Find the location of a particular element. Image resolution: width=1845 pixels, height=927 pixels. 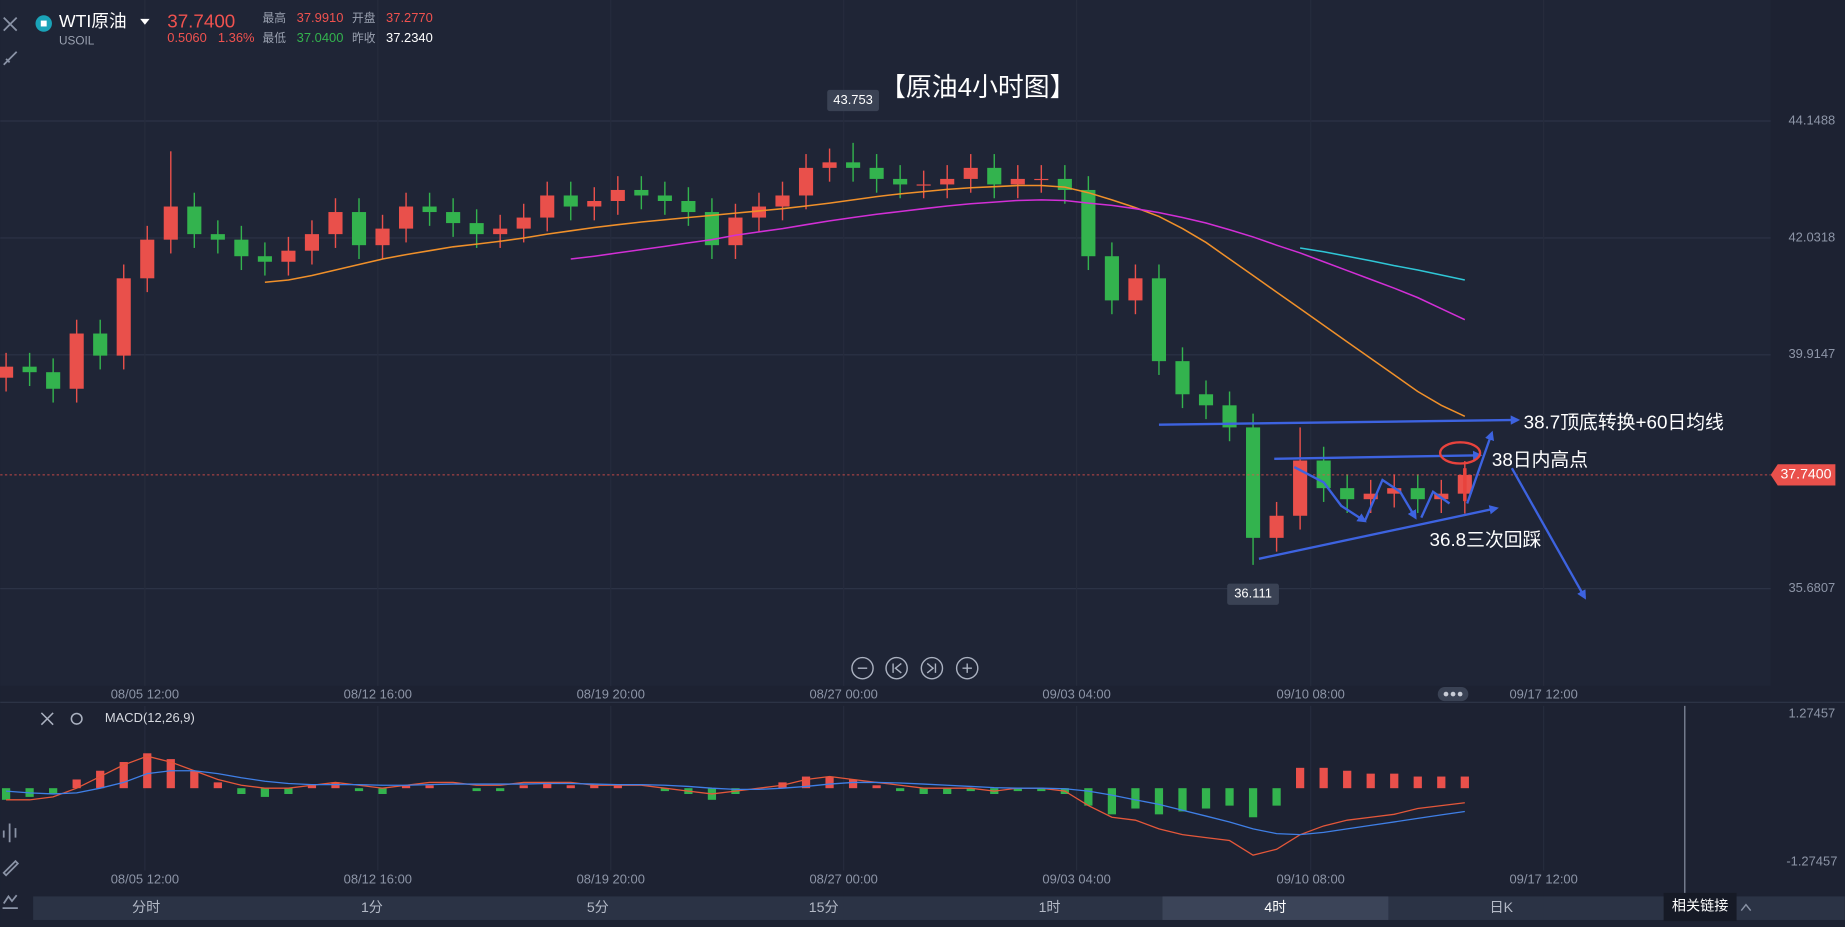

tab: 1时 is located at coordinates (1050, 907).